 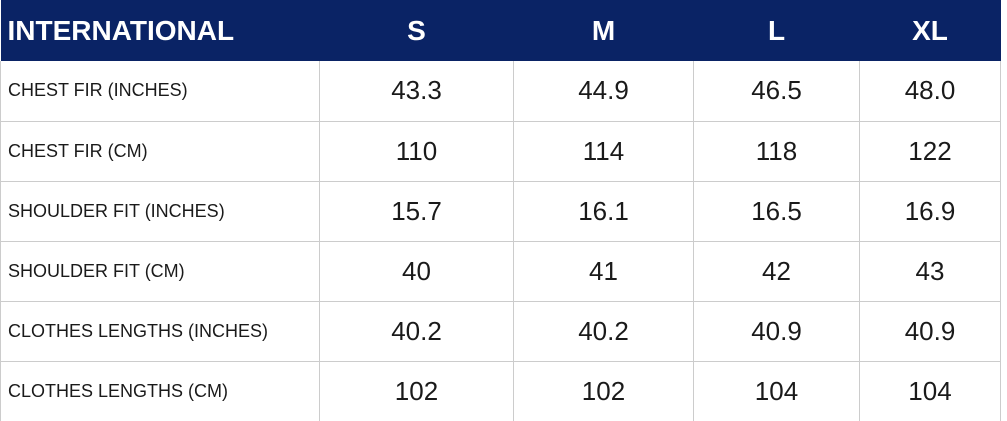 I want to click on table-row: CHEST FIR (INCHES) 43.3 44.9 46.5 48.0, so click(x=500, y=91).